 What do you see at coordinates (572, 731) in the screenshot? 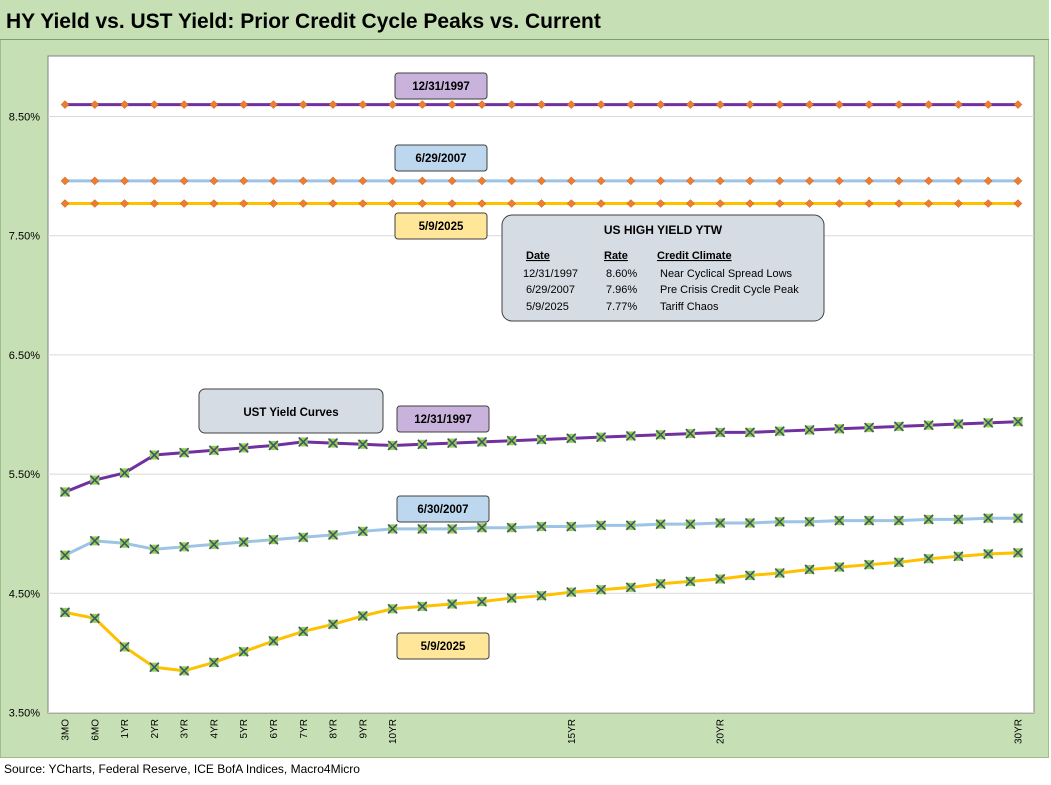
I see `x-tick-label: 15YR` at bounding box center [572, 731].